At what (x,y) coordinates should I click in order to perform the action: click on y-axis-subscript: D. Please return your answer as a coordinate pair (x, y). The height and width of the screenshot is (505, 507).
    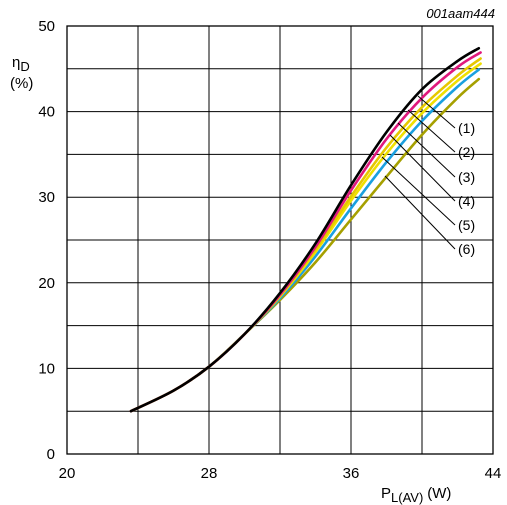
    Looking at the image, I should click on (24, 66).